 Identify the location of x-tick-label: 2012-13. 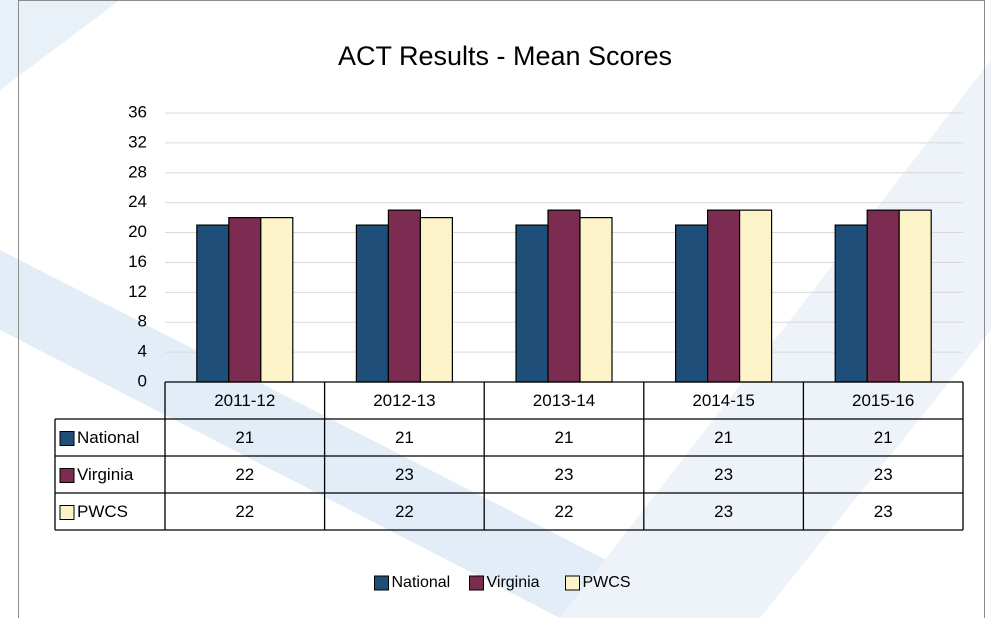
(404, 400).